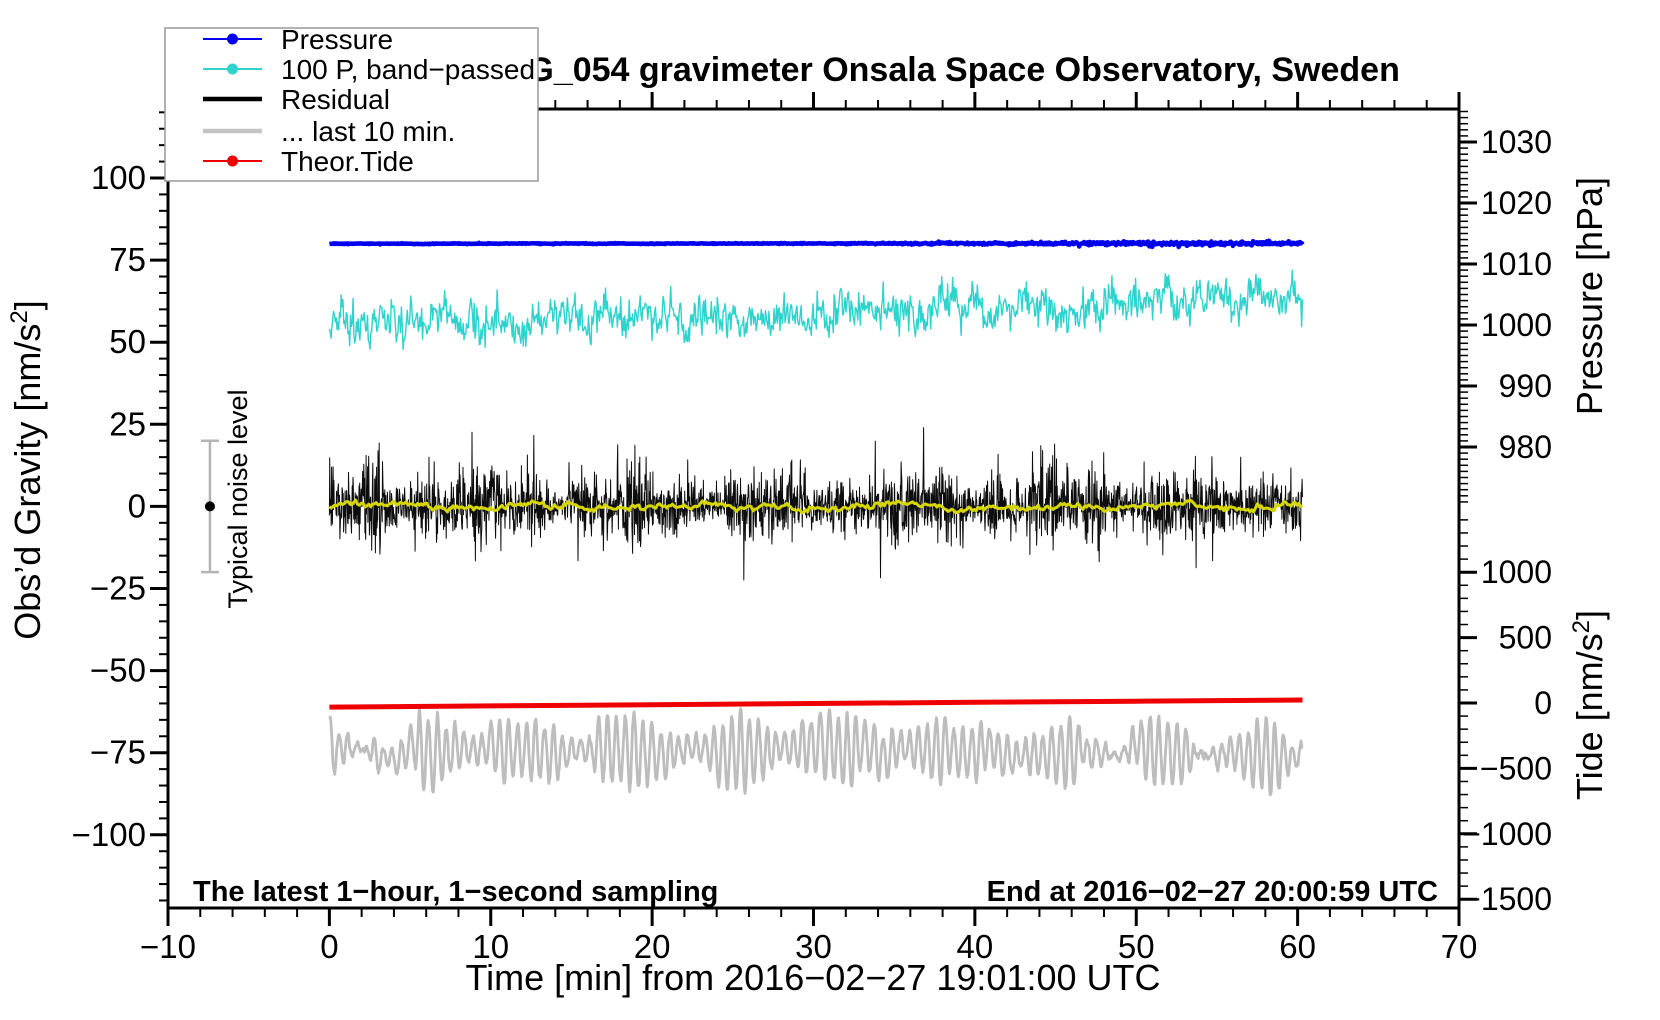  Describe the element at coordinates (455, 892) in the screenshot. I see `sampling-annotation: The latest 1−hour, 1−second sampling` at that location.